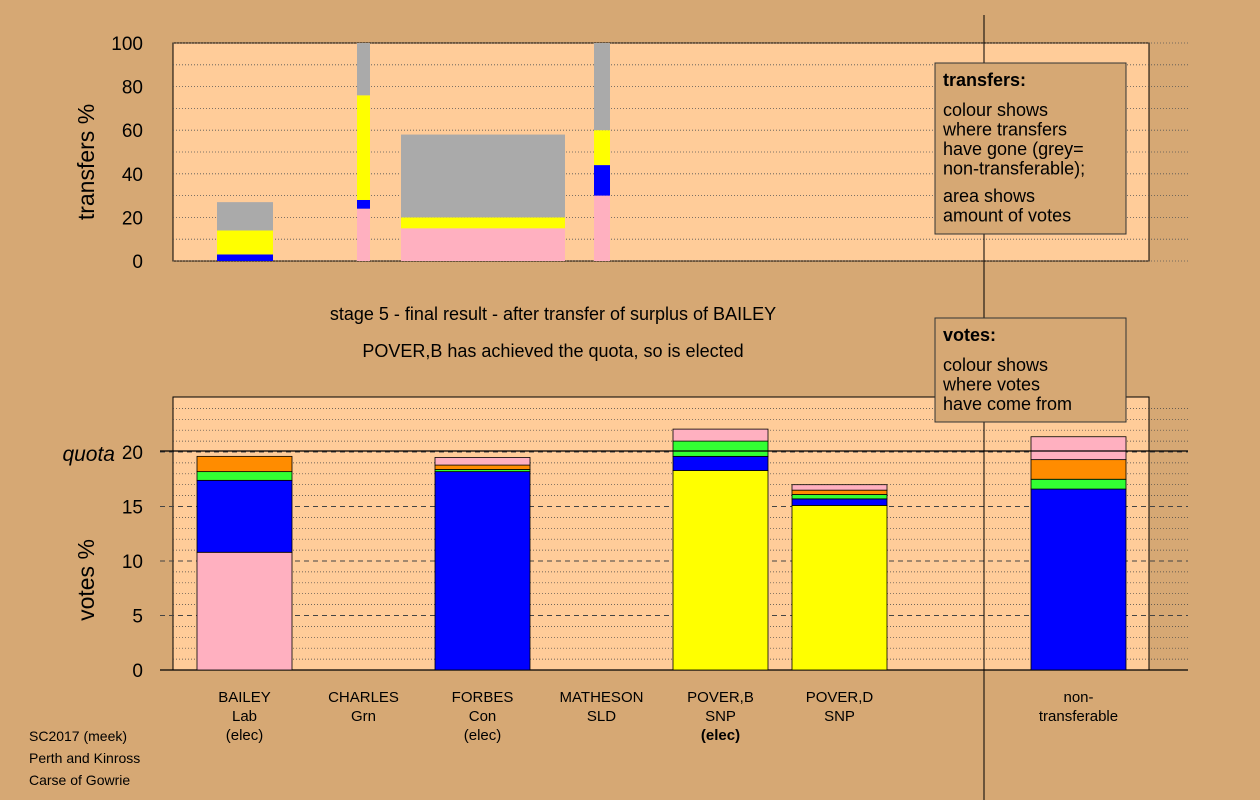 This screenshot has height=800, width=1260. What do you see at coordinates (363, 716) in the screenshot?
I see `candidate-label-line: Grn` at bounding box center [363, 716].